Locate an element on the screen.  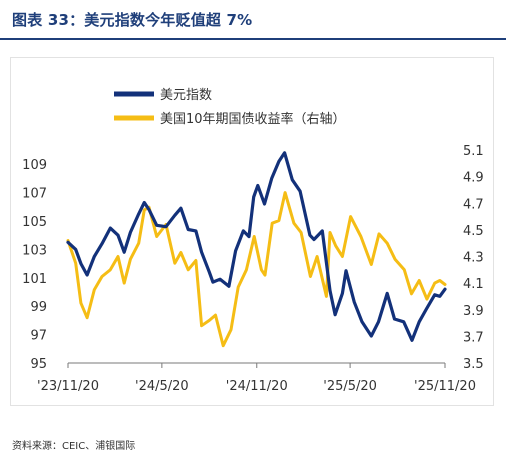
left-axis-tick-label: 99 is located at coordinates (38, 307).